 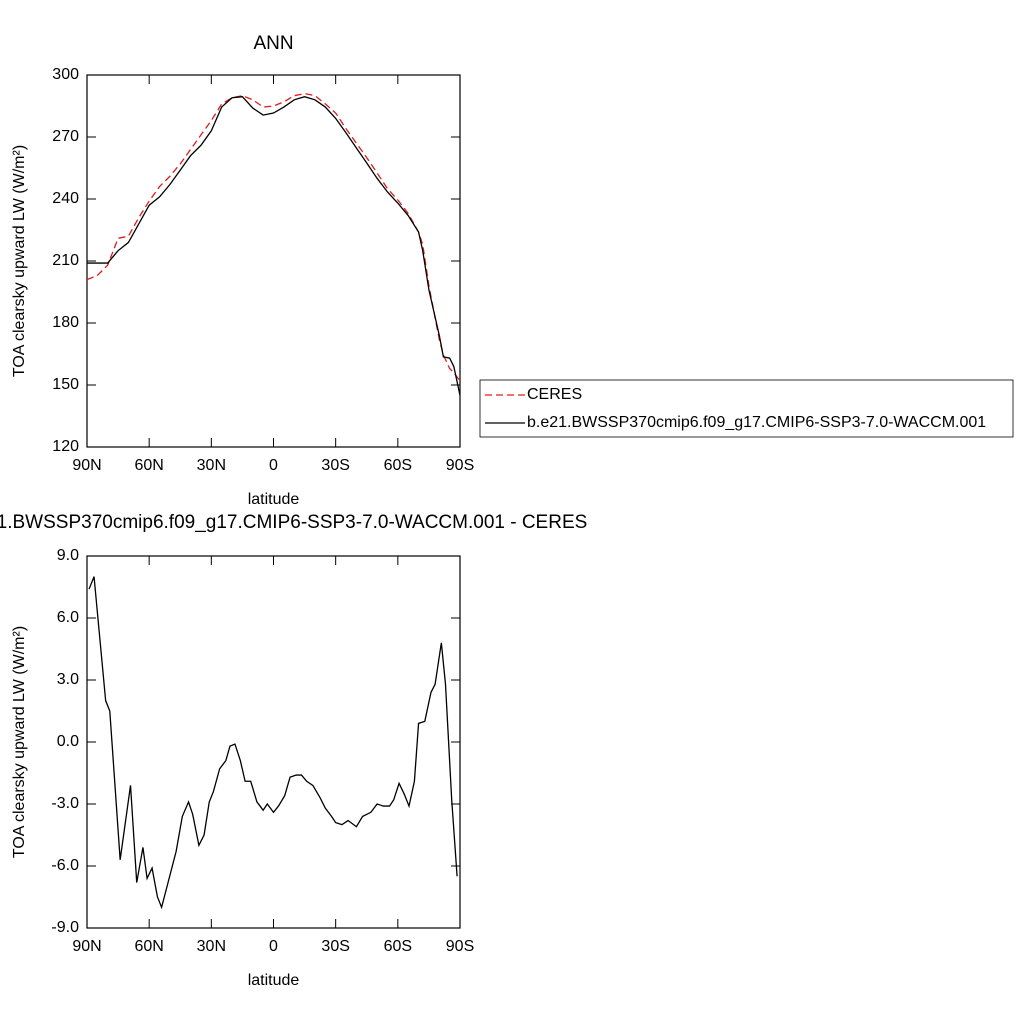 What do you see at coordinates (273, 43) in the screenshot?
I see `chart-title: ANN` at bounding box center [273, 43].